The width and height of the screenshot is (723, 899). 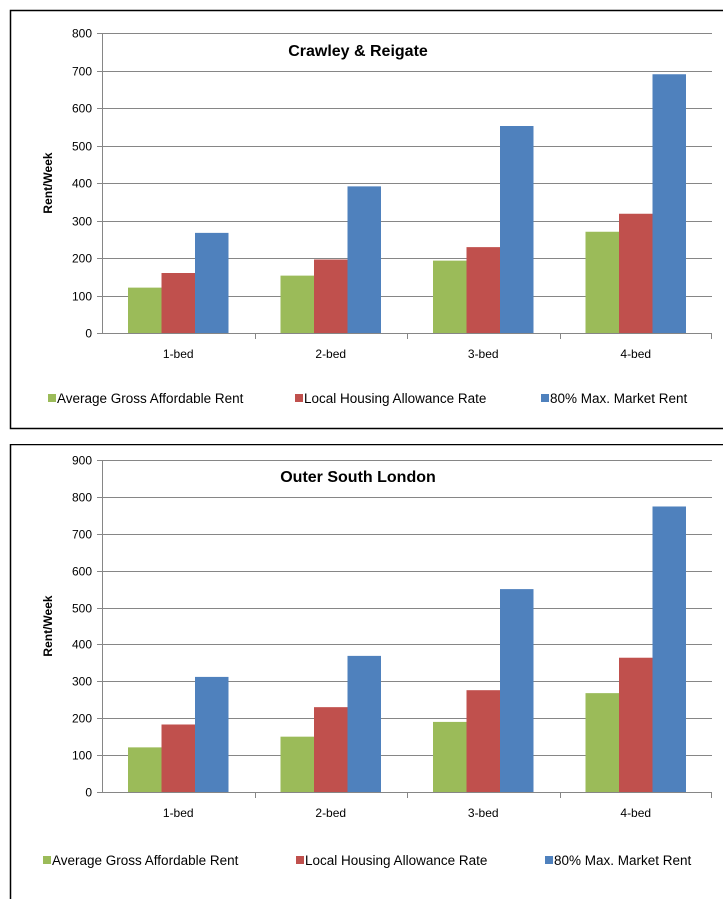 What do you see at coordinates (82, 461) in the screenshot?
I see `y-tick-label: 900` at bounding box center [82, 461].